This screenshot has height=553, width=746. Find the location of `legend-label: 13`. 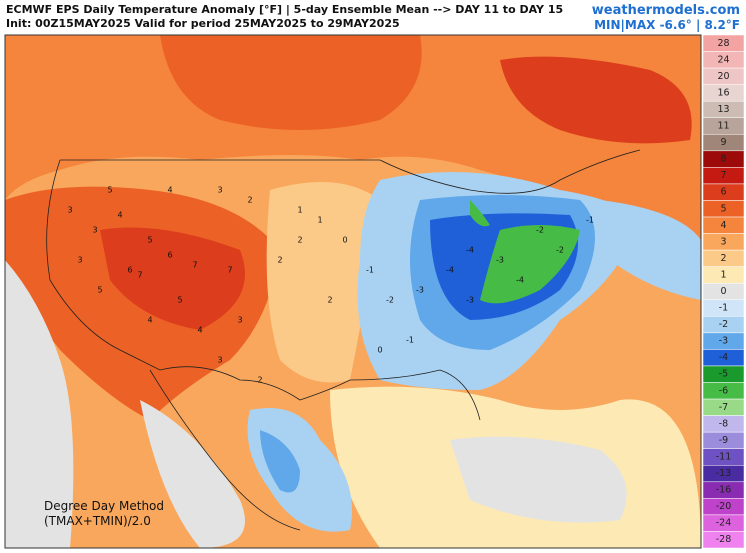

legend-label: 13 is located at coordinates (723, 109).